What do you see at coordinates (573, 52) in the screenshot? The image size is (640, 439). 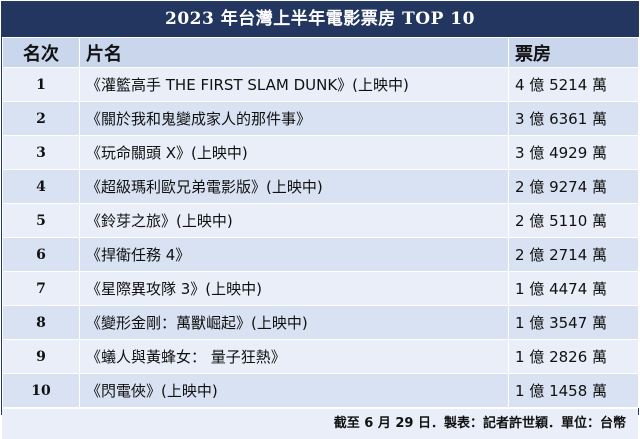 I see `header-box-office: 票房` at bounding box center [573, 52].